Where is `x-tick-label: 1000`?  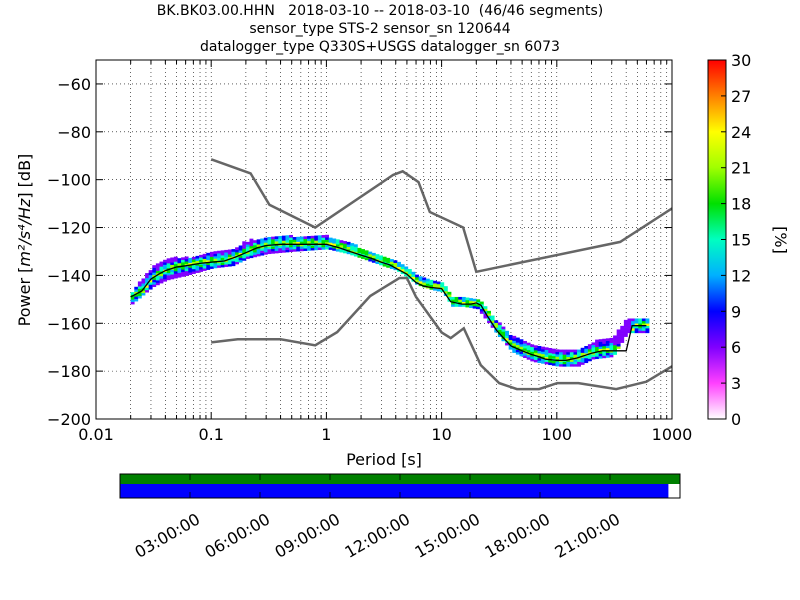 x-tick-label: 1000 is located at coordinates (672, 434).